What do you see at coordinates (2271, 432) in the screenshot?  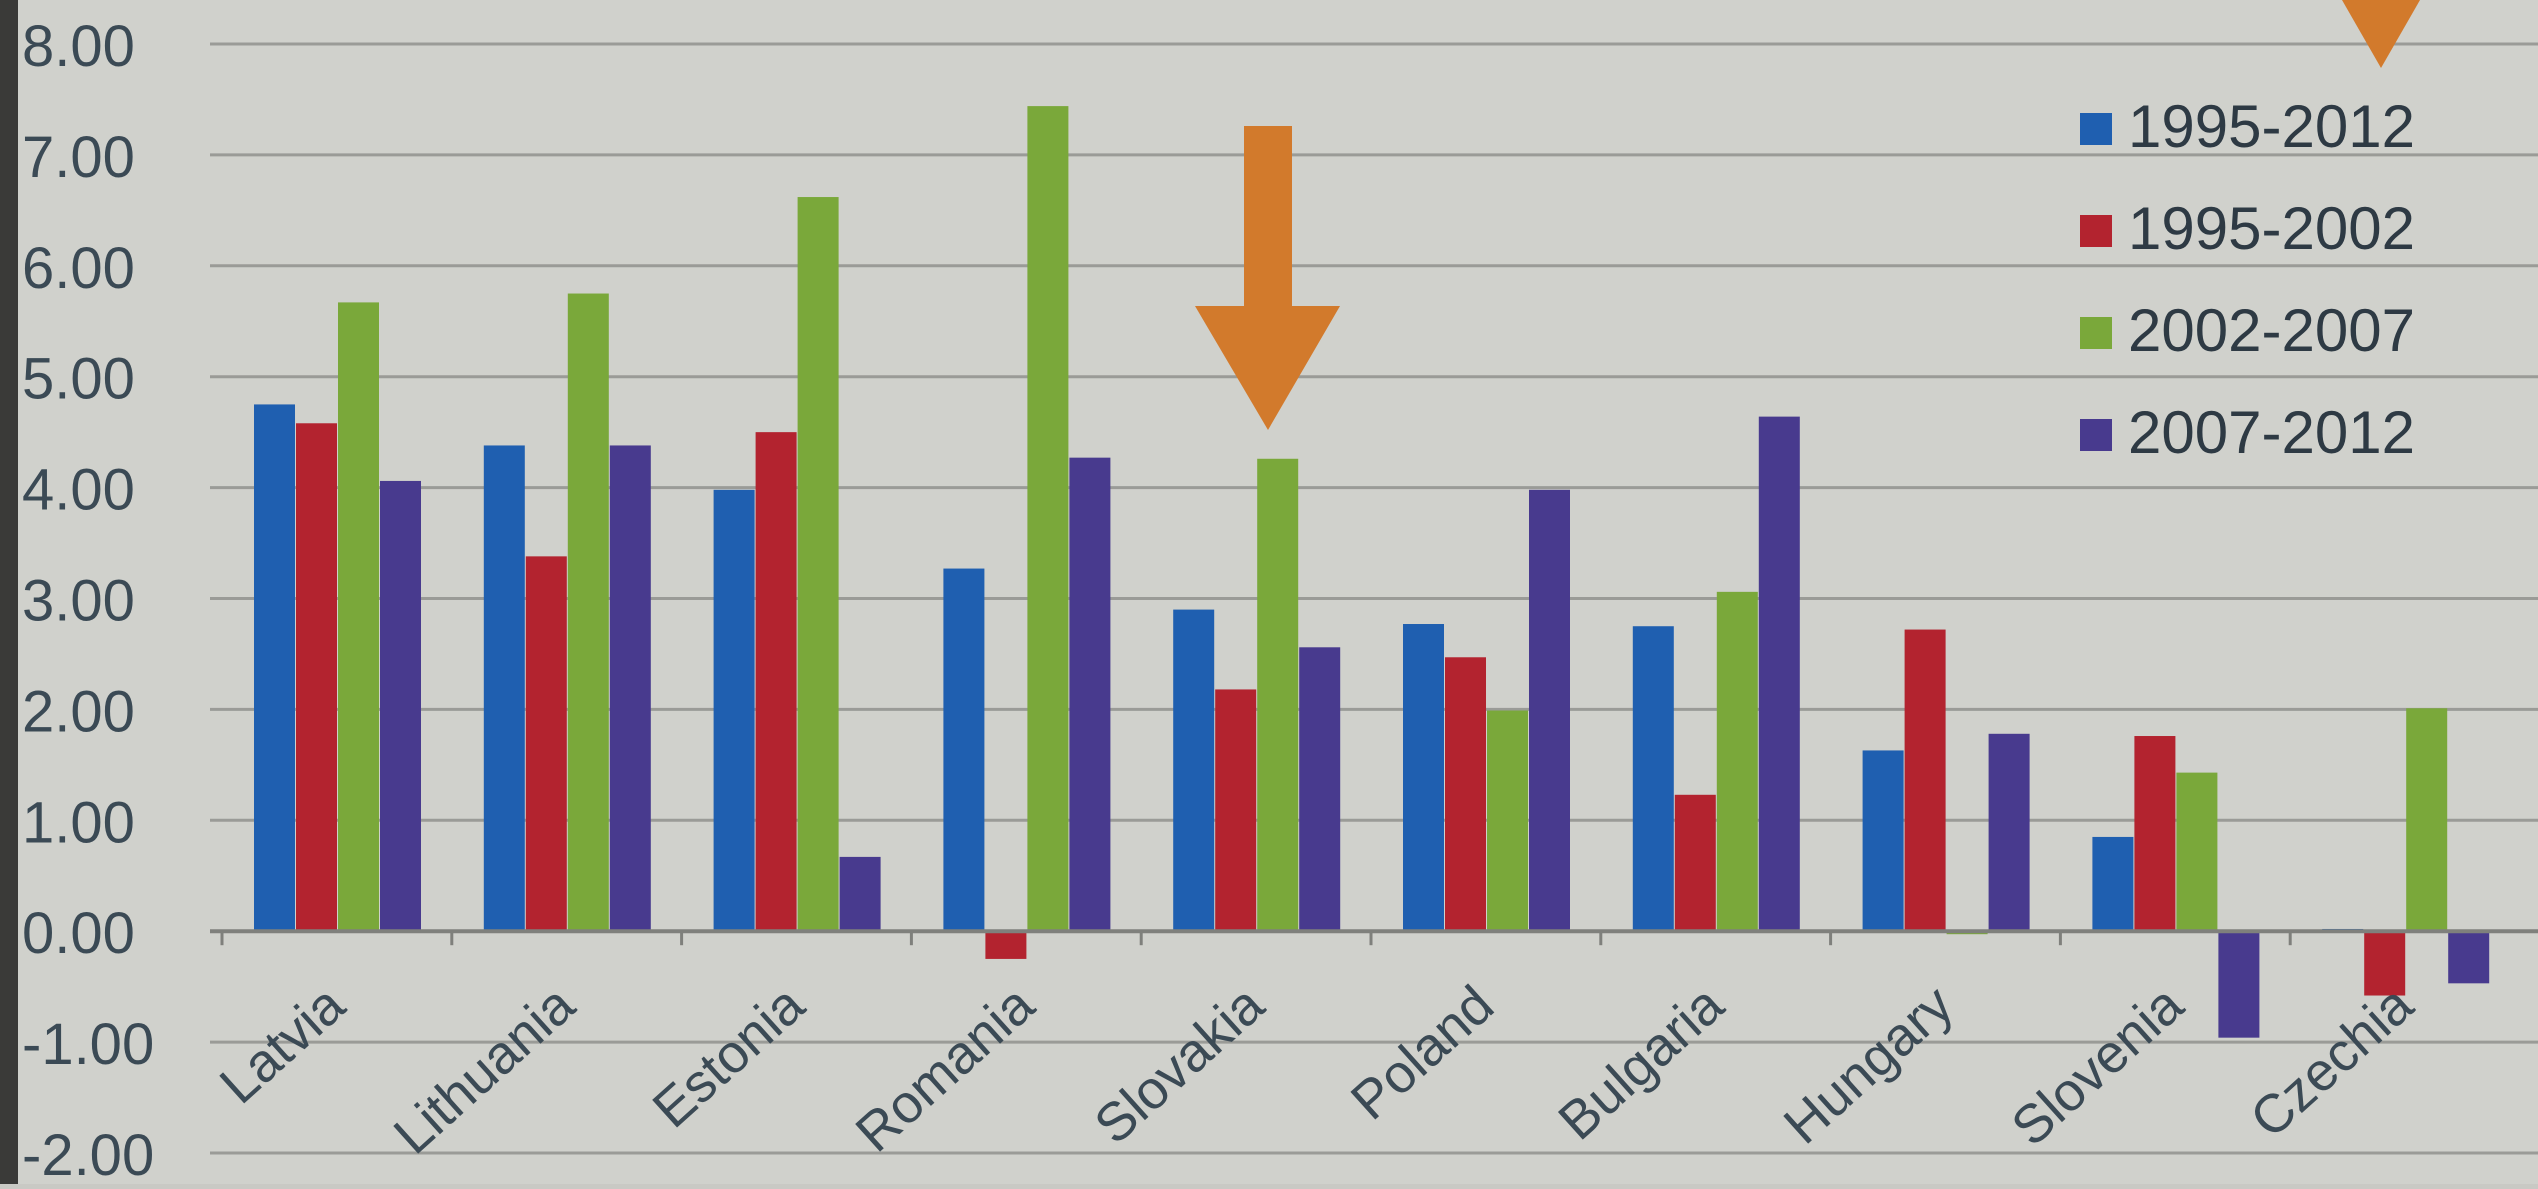 I see `legend-label: 2007-2012` at bounding box center [2271, 432].